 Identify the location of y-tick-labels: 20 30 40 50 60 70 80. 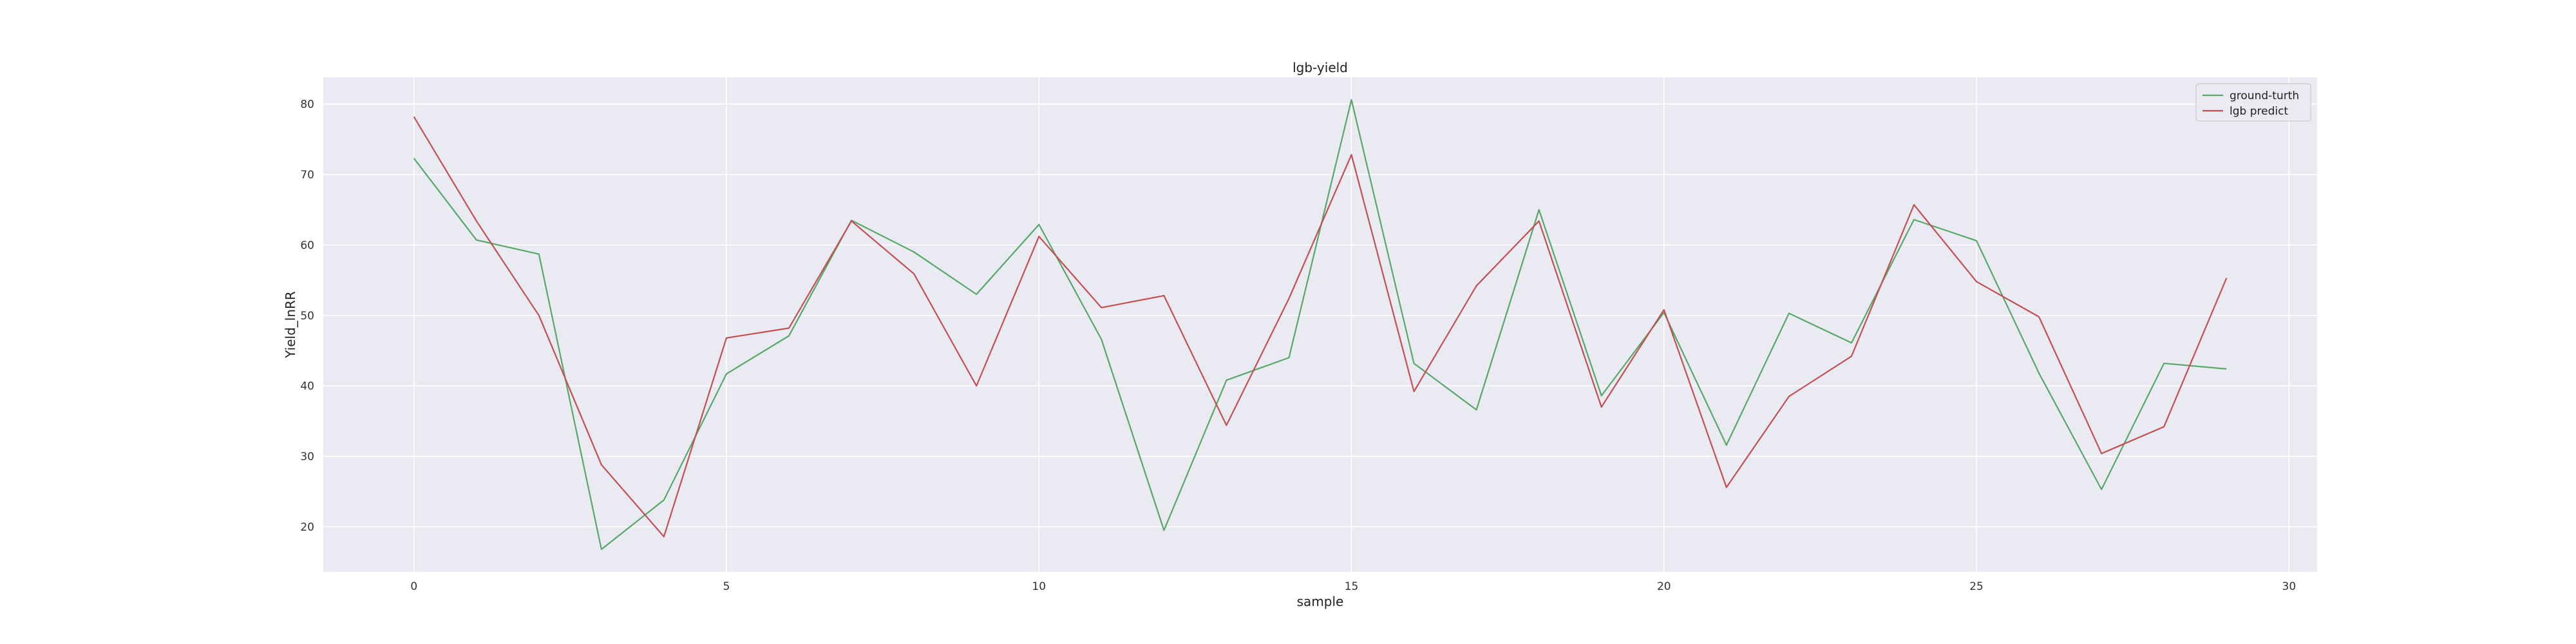
(307, 317).